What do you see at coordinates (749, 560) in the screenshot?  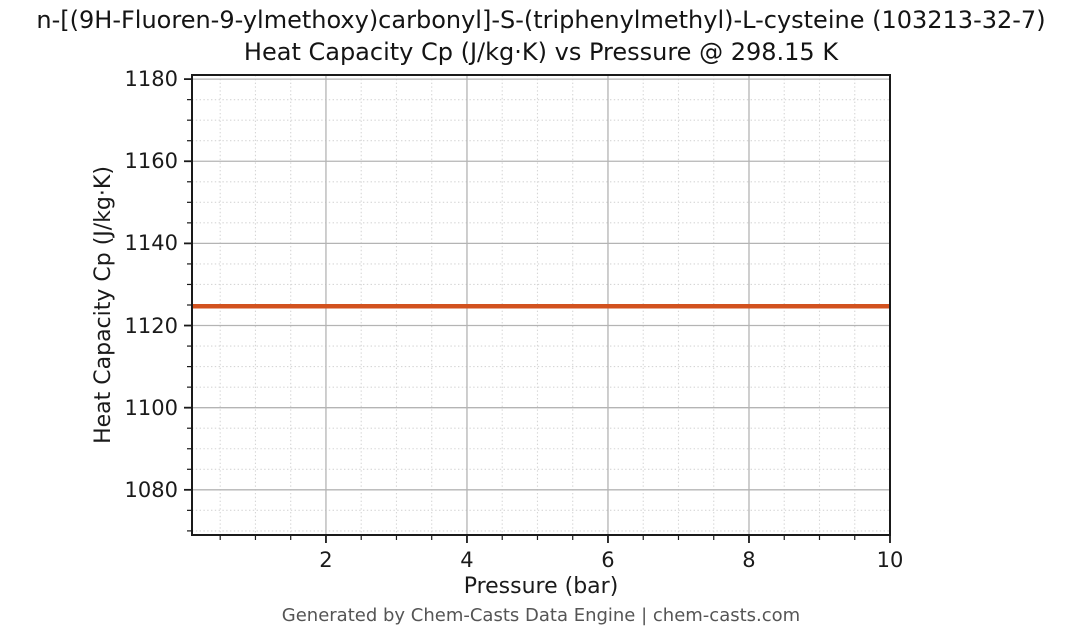 I see `x-tick-label: 8` at bounding box center [749, 560].